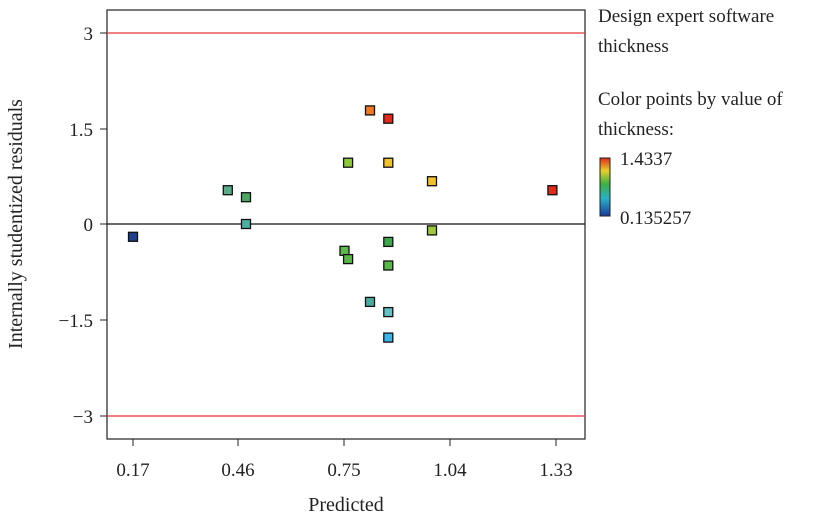 This screenshot has height=520, width=835. Describe the element at coordinates (81, 130) in the screenshot. I see `y-tick-label: 1.5` at that location.